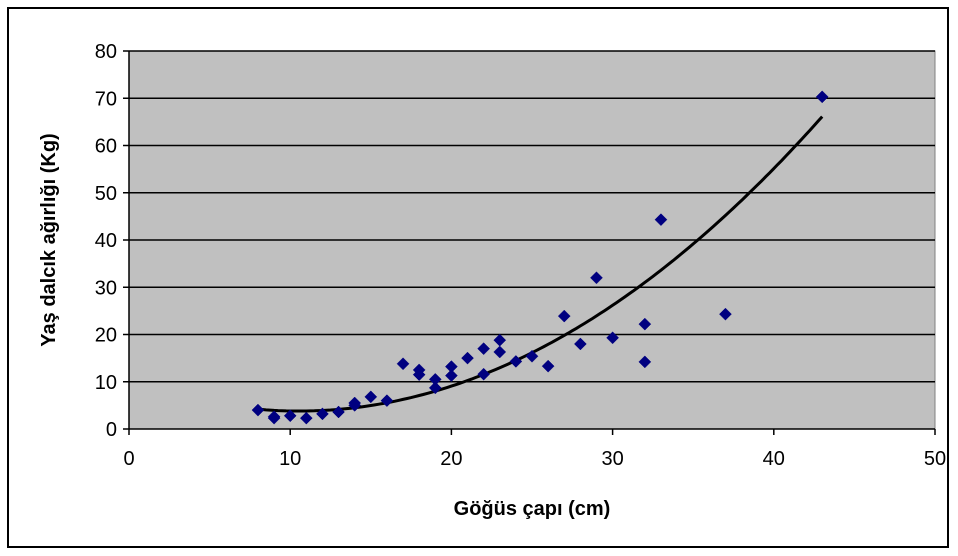 The image size is (958, 556). Describe the element at coordinates (451, 459) in the screenshot. I see `x-tick-label: 20` at that location.